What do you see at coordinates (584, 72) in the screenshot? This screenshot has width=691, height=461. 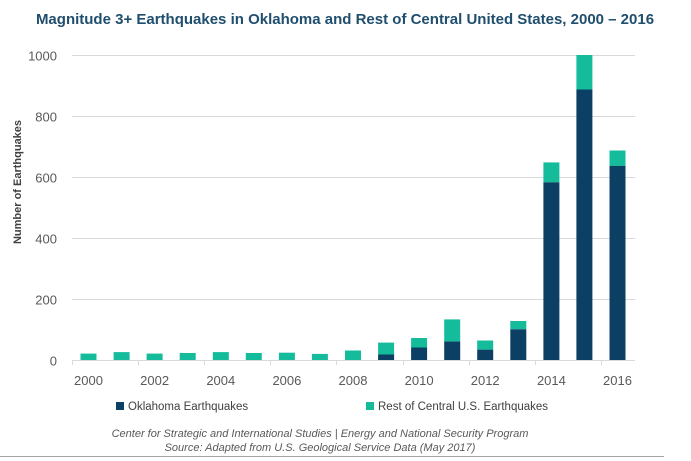 I see `bar-rest-central-us-2015` at bounding box center [584, 72].